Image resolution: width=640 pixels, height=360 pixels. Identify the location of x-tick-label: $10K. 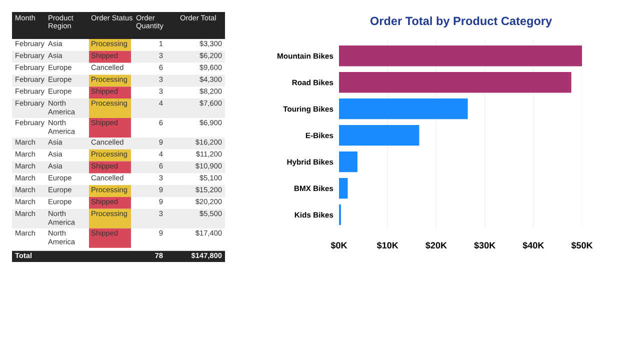
(387, 246).